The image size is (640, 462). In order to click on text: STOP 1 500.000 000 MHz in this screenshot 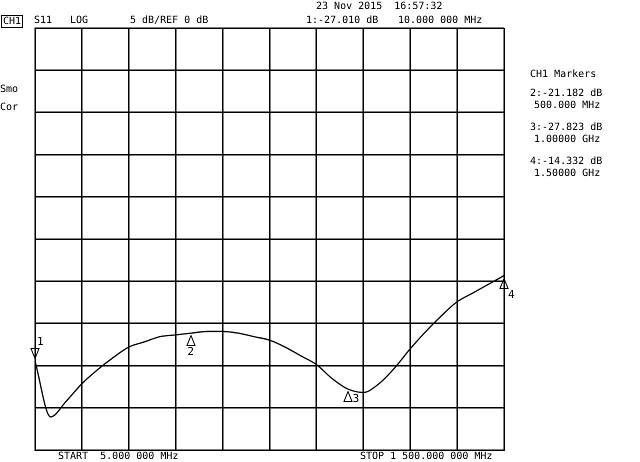, I will do `click(426, 456)`.